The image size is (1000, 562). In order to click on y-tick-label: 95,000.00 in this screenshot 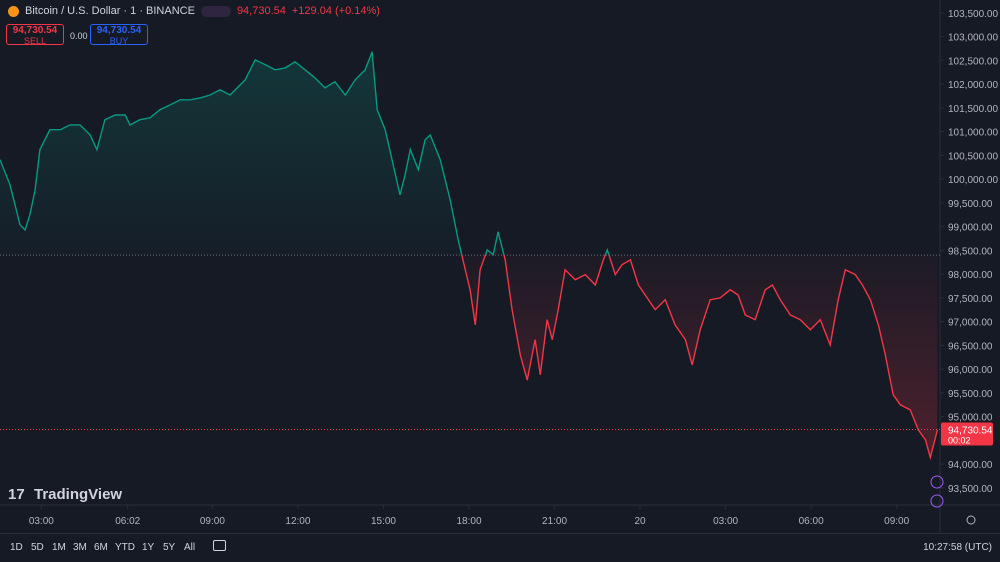, I will do `click(970, 418)`.